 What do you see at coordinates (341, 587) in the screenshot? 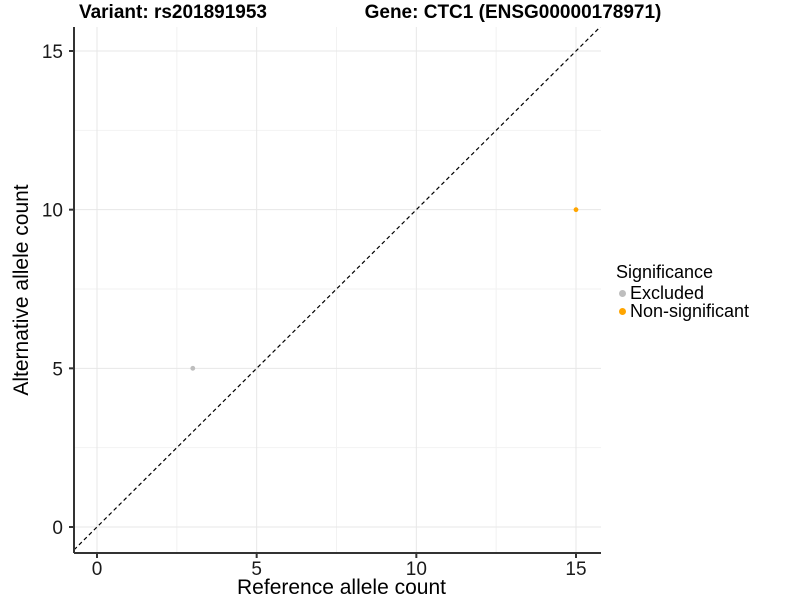
I see `x-axis-title: Reference allele count` at bounding box center [341, 587].